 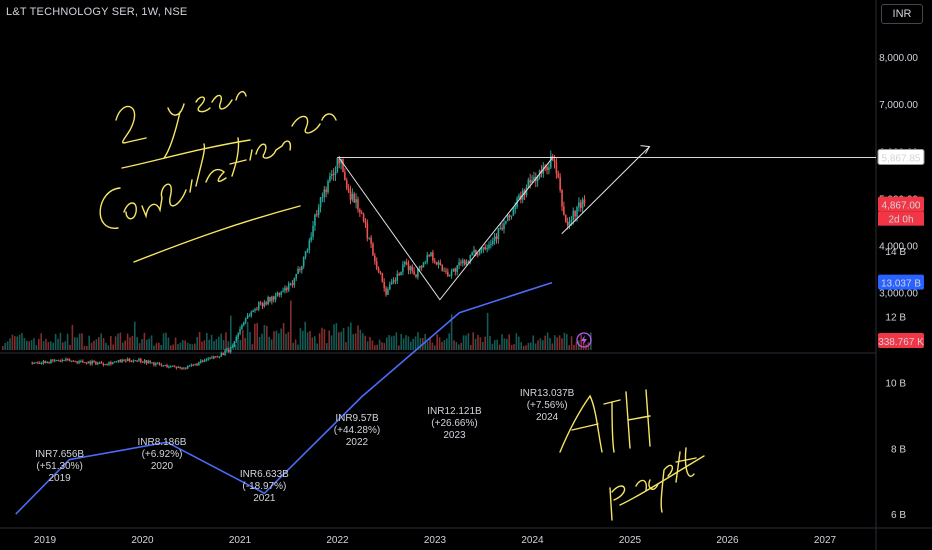 I want to click on revenue-value-label: INR9.57B, so click(x=357, y=418).